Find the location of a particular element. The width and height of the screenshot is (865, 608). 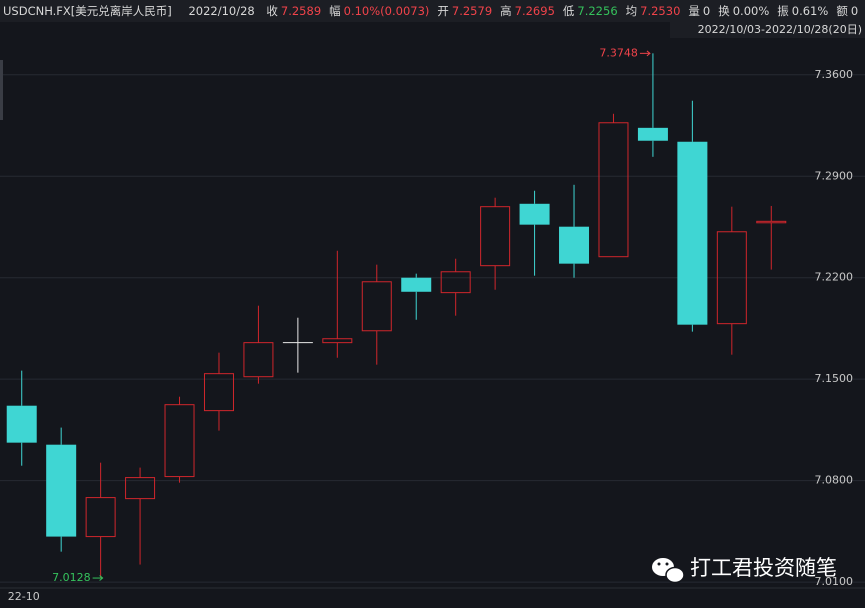

quote-value: 7.2695 is located at coordinates (534, 11).